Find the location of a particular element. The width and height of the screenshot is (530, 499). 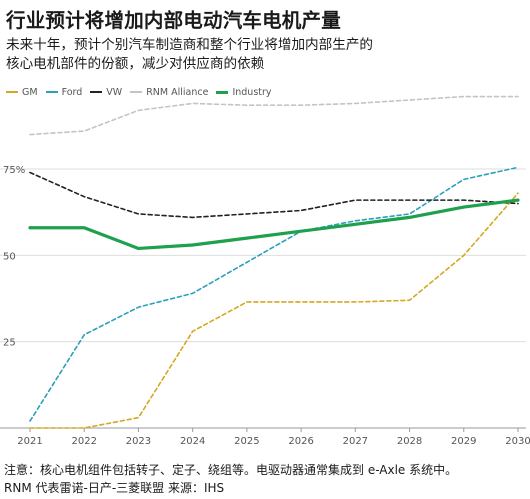

data-point-gm-2030 is located at coordinates (518, 193).